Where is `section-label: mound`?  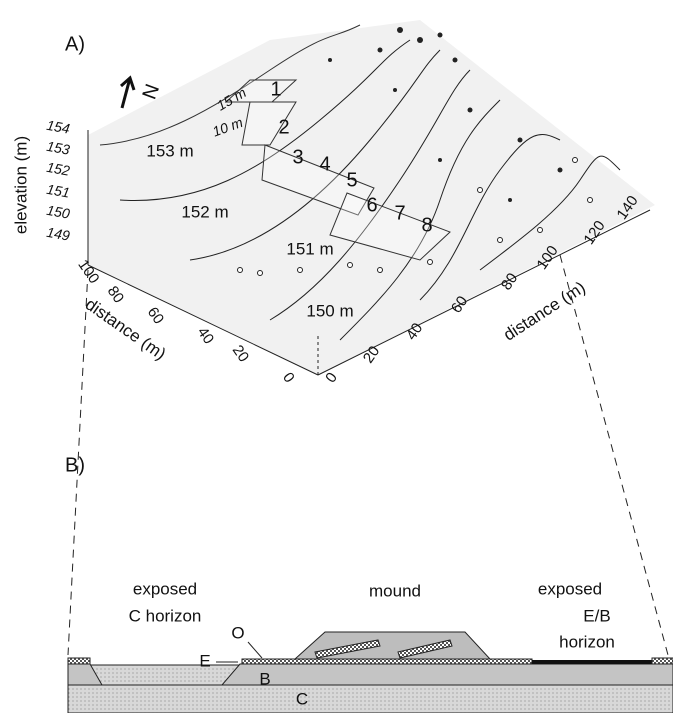
section-label: mound is located at coordinates (395, 590).